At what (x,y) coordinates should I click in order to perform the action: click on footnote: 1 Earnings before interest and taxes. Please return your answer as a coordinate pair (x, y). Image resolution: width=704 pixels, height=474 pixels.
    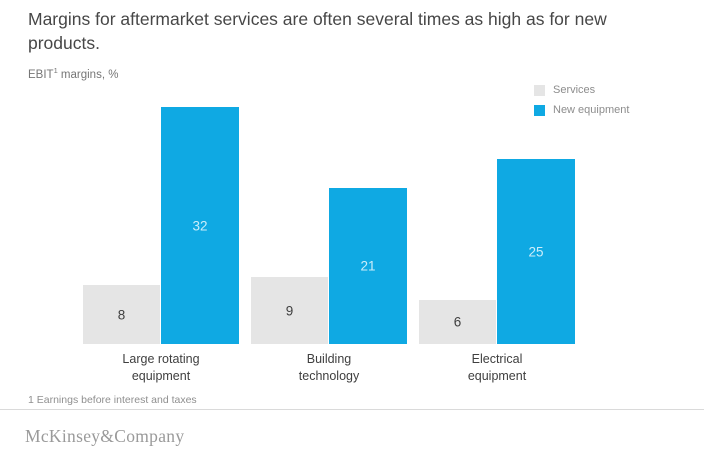
    Looking at the image, I should click on (112, 400).